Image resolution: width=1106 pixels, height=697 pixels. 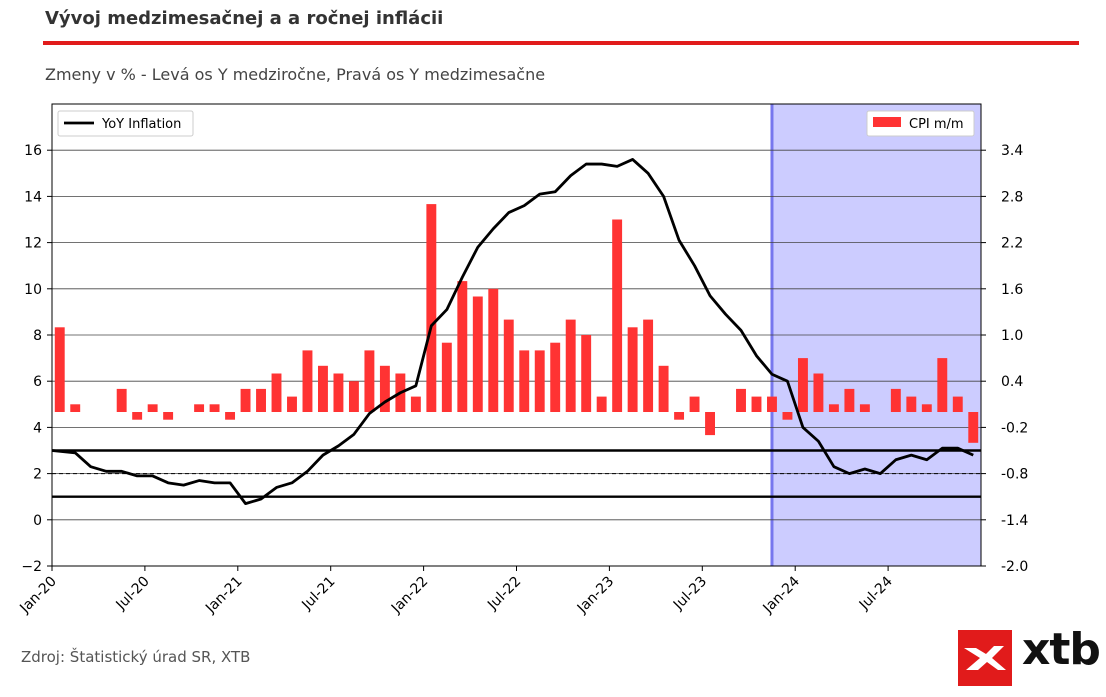 I want to click on logo-text: xtb, so click(x=1061, y=649).